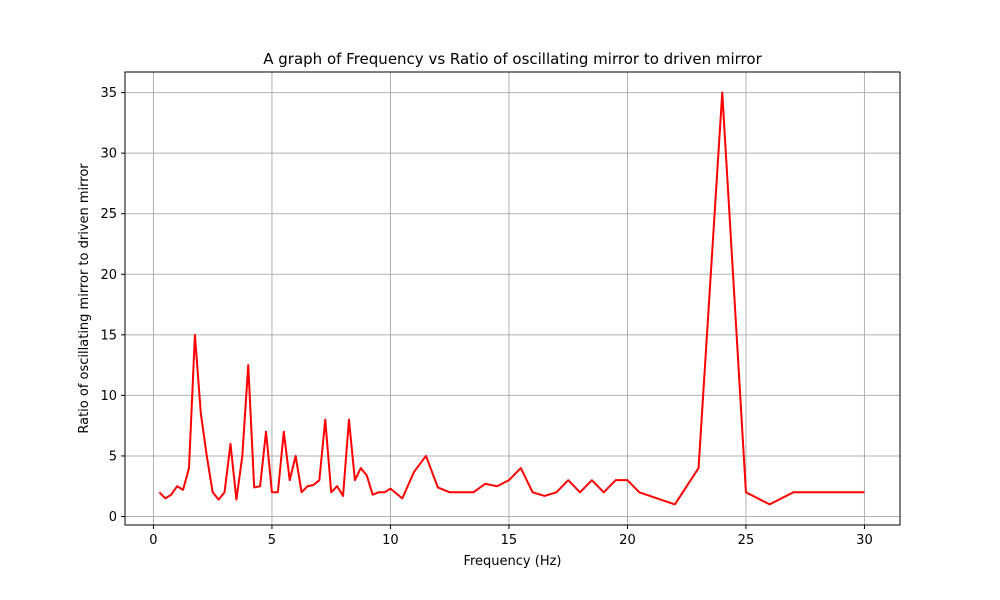 The height and width of the screenshot is (600, 1000). Describe the element at coordinates (390, 540) in the screenshot. I see `x-tick-label: 10` at that location.